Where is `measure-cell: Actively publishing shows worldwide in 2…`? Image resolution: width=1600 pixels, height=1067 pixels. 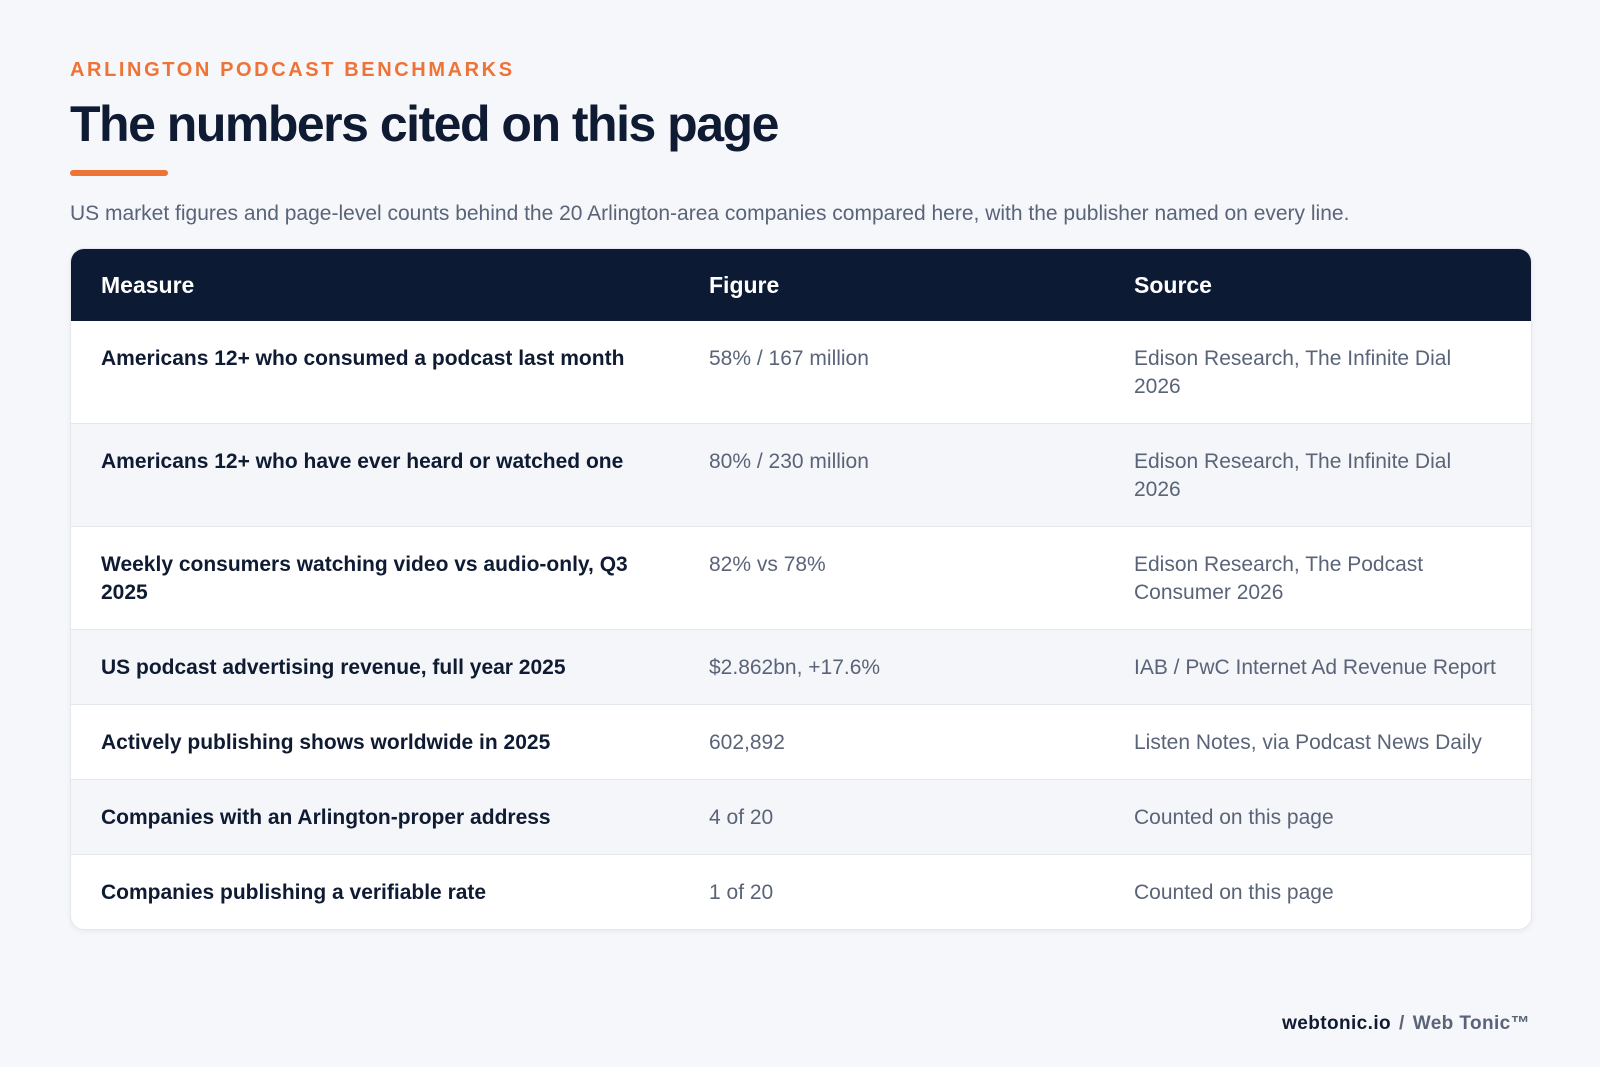 measure-cell: Actively publishing shows worldwide in 2… is located at coordinates (375, 742).